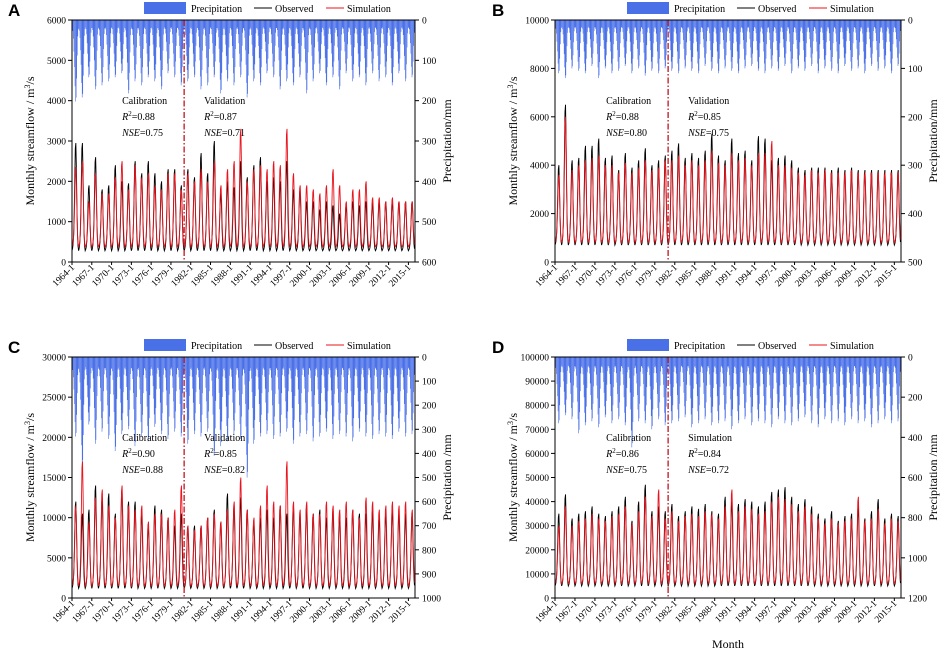 Image resolution: width=941 pixels, height=651 pixels. What do you see at coordinates (54, 399) in the screenshot?
I see `y-tick-label: 25000` at bounding box center [54, 399].